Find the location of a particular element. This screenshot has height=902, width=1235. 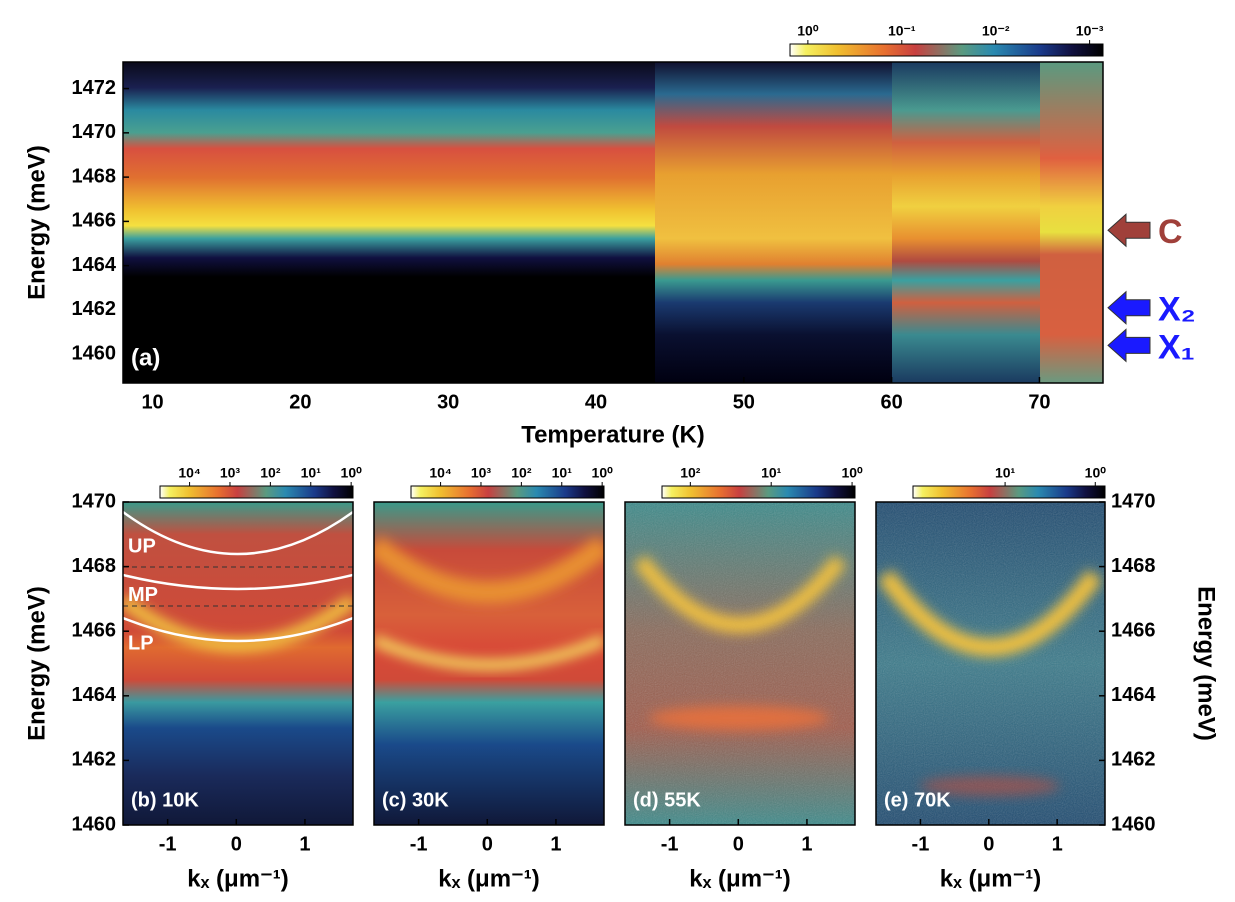

x-tick-label: 40 is located at coordinates (596, 402).